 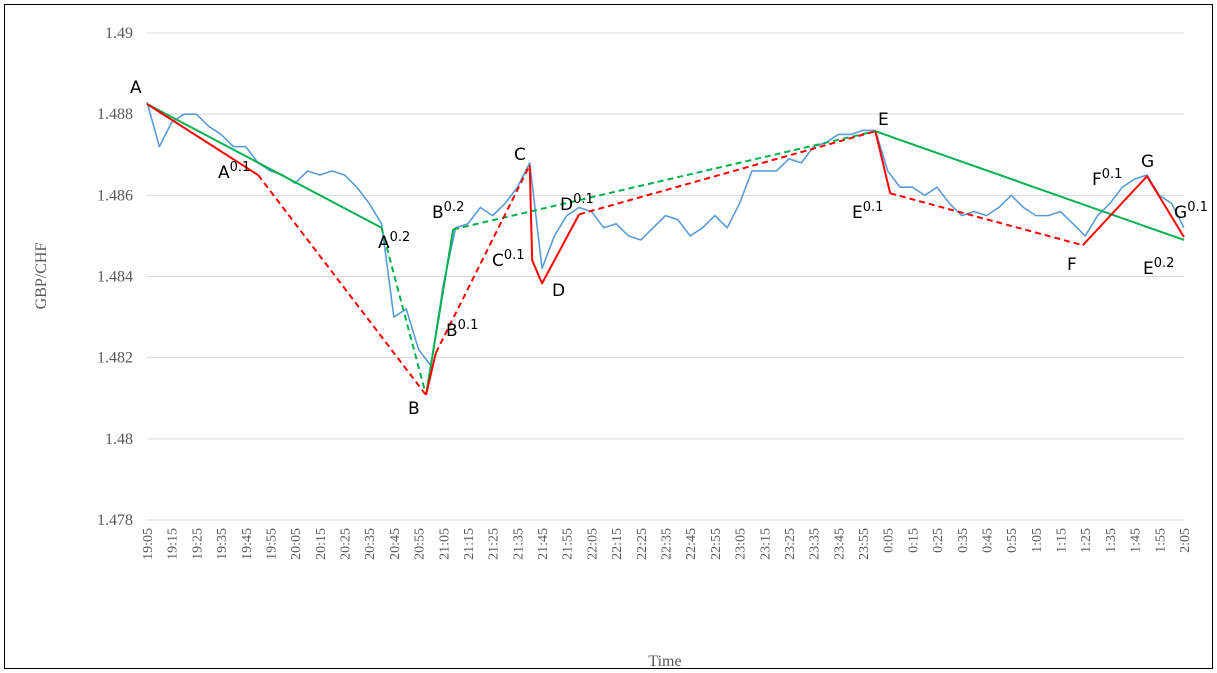 What do you see at coordinates (617, 544) in the screenshot?
I see `x-tick-label: 22:15` at bounding box center [617, 544].